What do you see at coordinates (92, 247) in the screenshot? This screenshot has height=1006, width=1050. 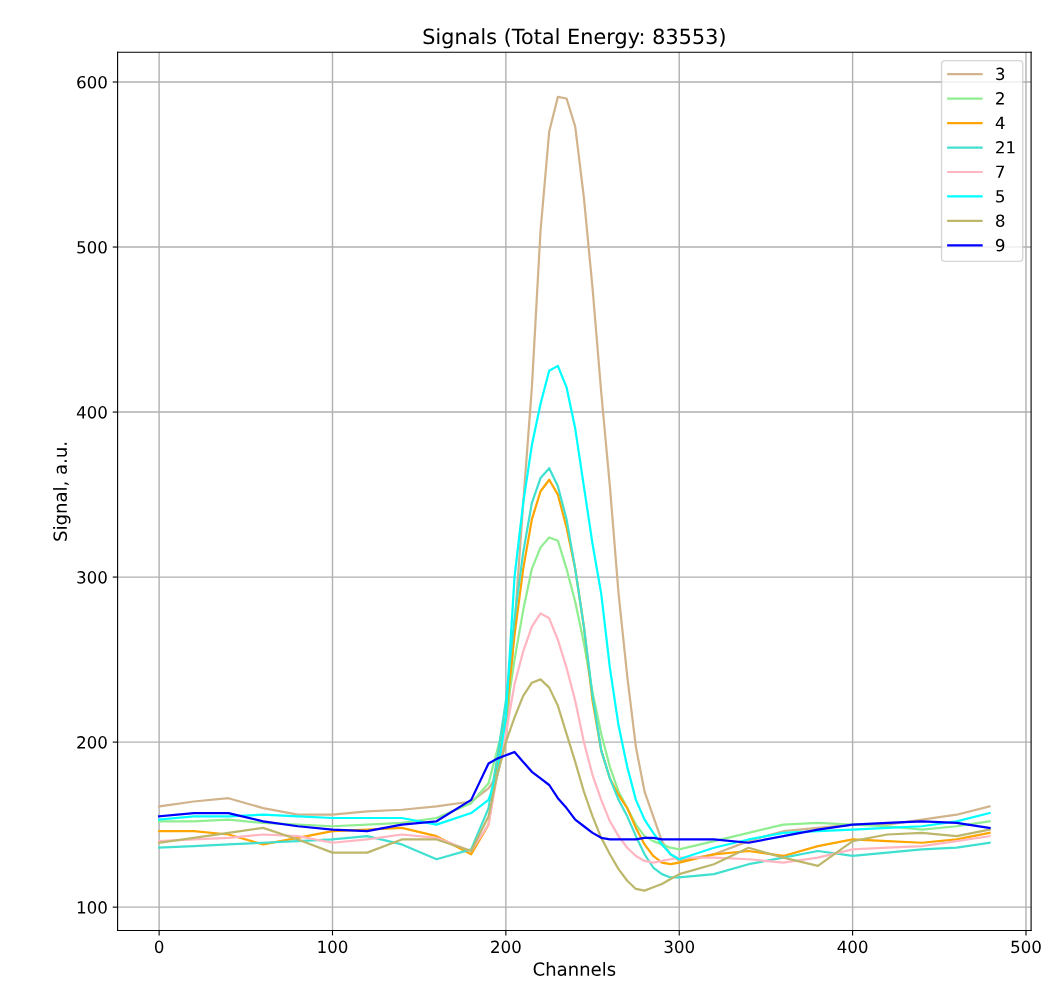 I see `y-tick-label: 500` at bounding box center [92, 247].